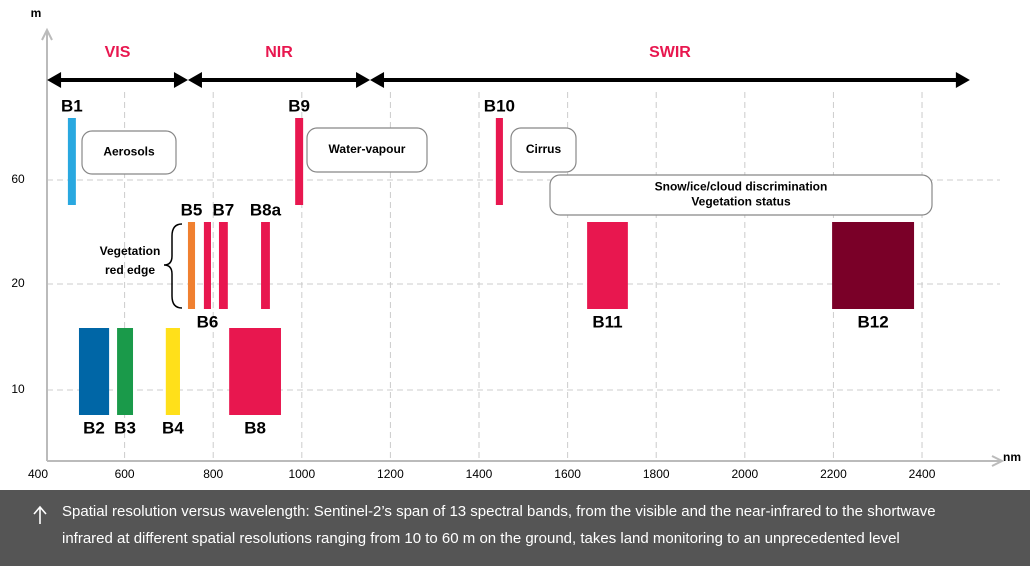  I want to click on annotation-text: Vegetation status, so click(741, 202).